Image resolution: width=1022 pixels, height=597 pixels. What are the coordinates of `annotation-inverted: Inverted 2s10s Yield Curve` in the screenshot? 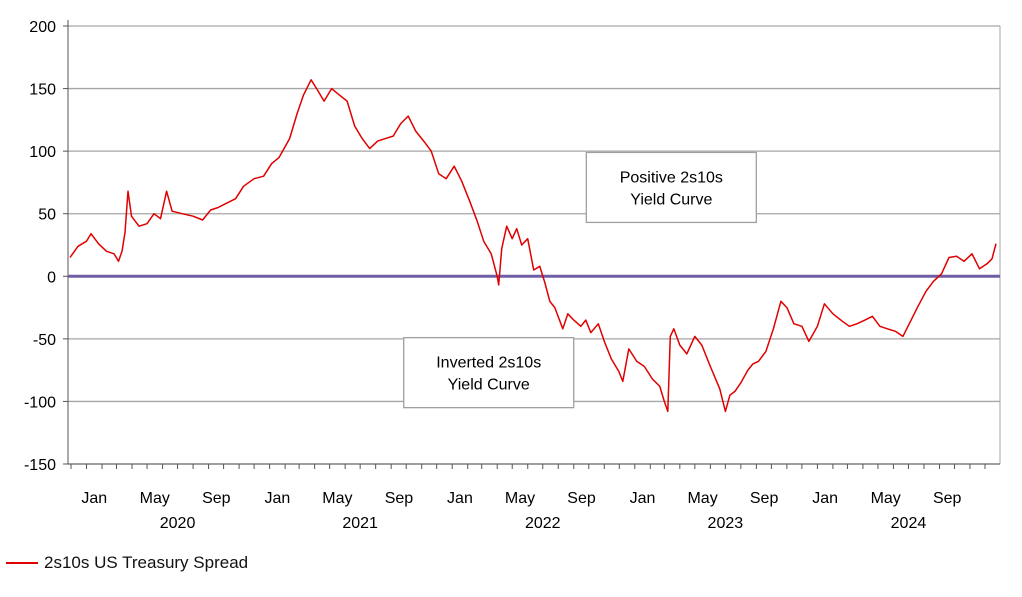 It's located at (489, 372).